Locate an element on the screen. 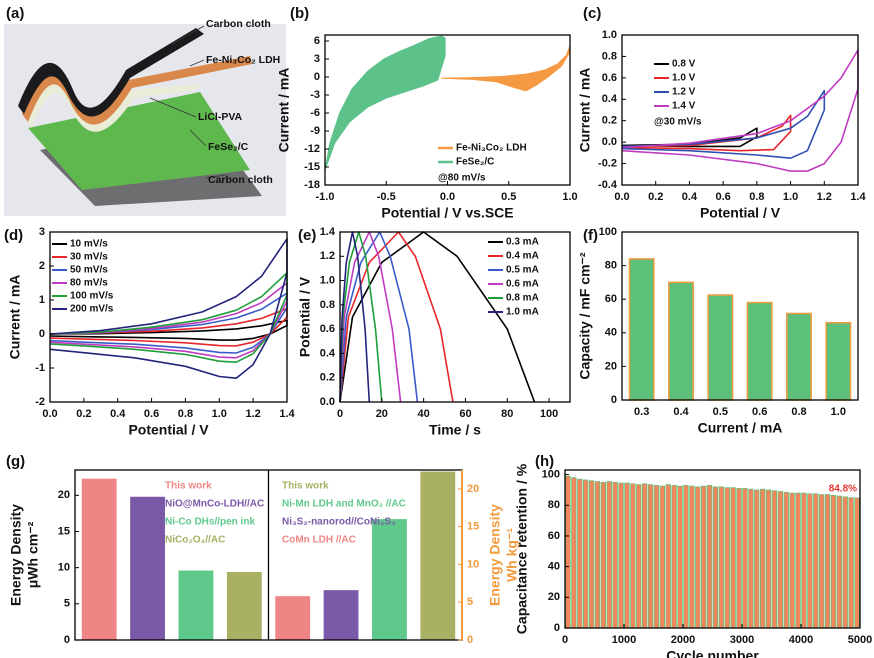 This screenshot has height=658, width=874. y-tick-label: -3 is located at coordinates (315, 95).